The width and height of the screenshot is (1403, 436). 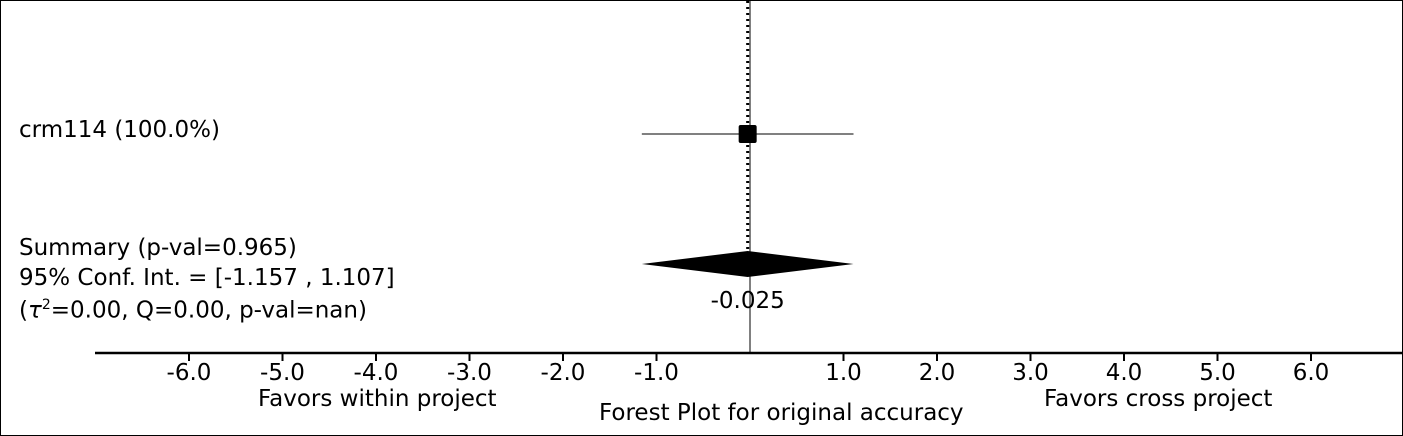 I want to click on x-tick-label: -2.0, so click(x=563, y=373).